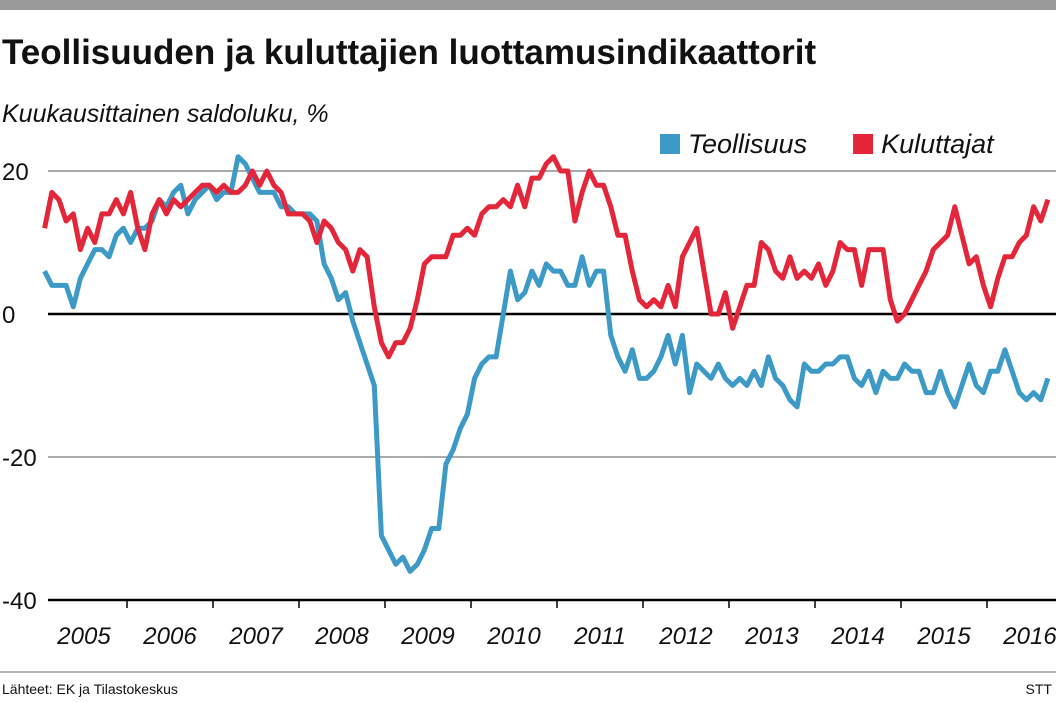 The image size is (1056, 702). What do you see at coordinates (599, 636) in the screenshot?
I see `x-tick-label: 2011` at bounding box center [599, 636].